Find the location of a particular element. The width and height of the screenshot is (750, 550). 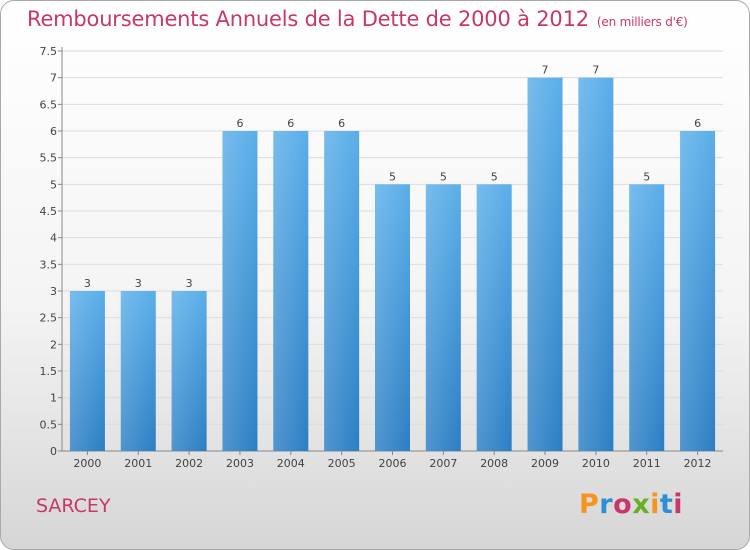

y-tick-label: 1.5 is located at coordinates (49, 371).